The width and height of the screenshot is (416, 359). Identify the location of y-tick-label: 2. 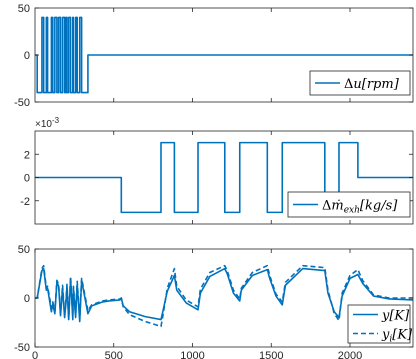
(27, 155).